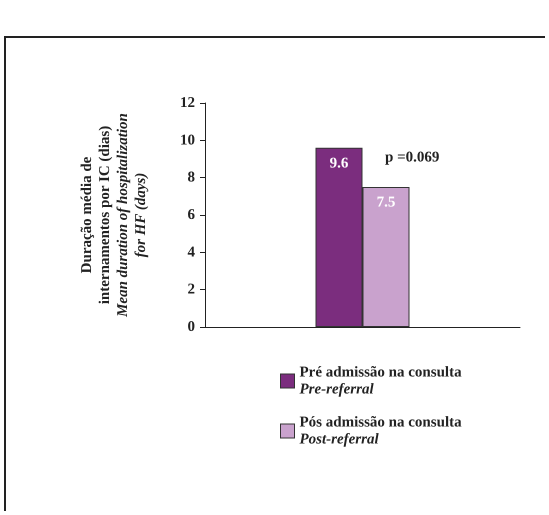 The image size is (549, 515). Describe the element at coordinates (191, 290) in the screenshot. I see `y-tick-label: 2` at that location.